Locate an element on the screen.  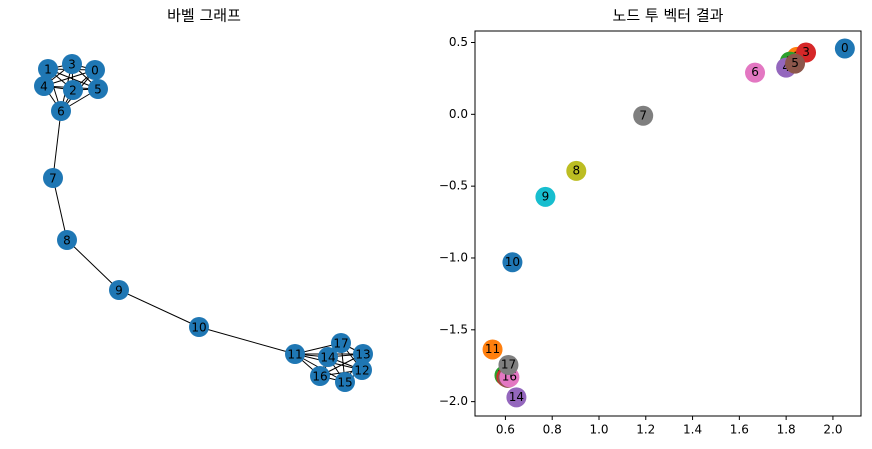
node-label: 14 is located at coordinates (327, 358).